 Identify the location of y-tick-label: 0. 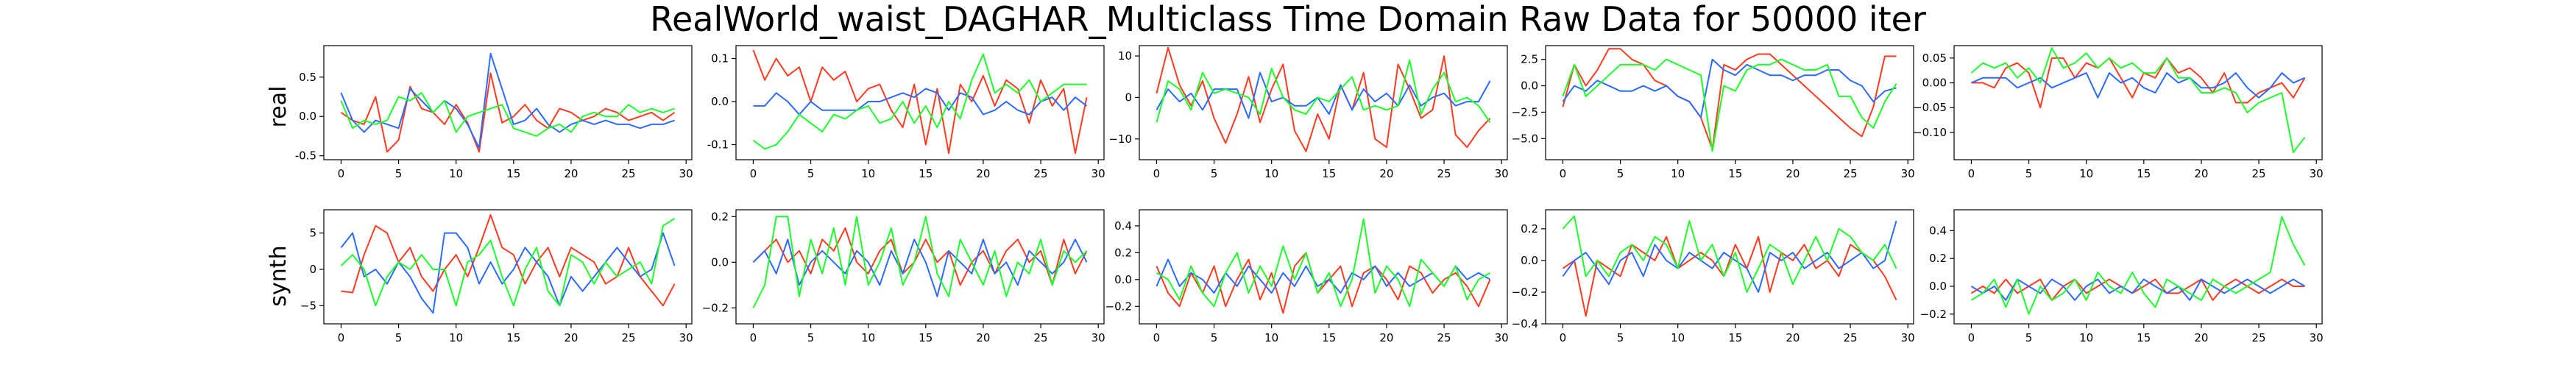
(312, 269).